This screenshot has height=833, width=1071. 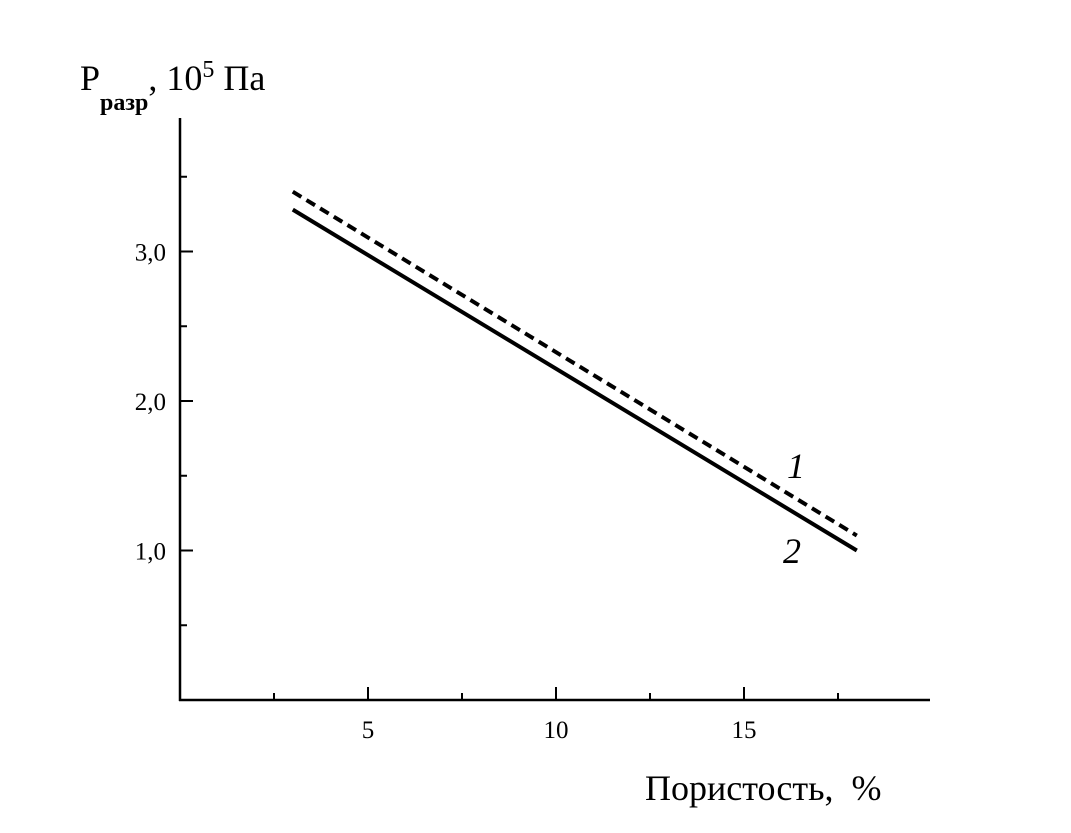 What do you see at coordinates (556, 715) in the screenshot?
I see `x-axis-ticks: 5 10 15` at bounding box center [556, 715].